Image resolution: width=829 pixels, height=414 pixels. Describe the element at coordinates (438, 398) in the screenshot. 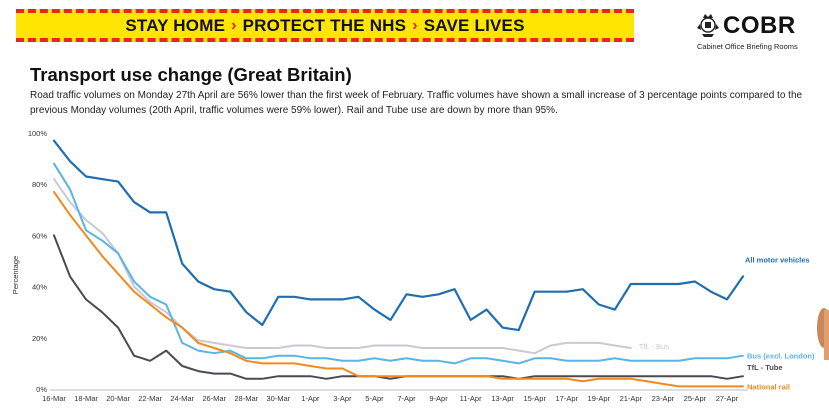

I see `x-tick-label: 9-Apr` at that location.